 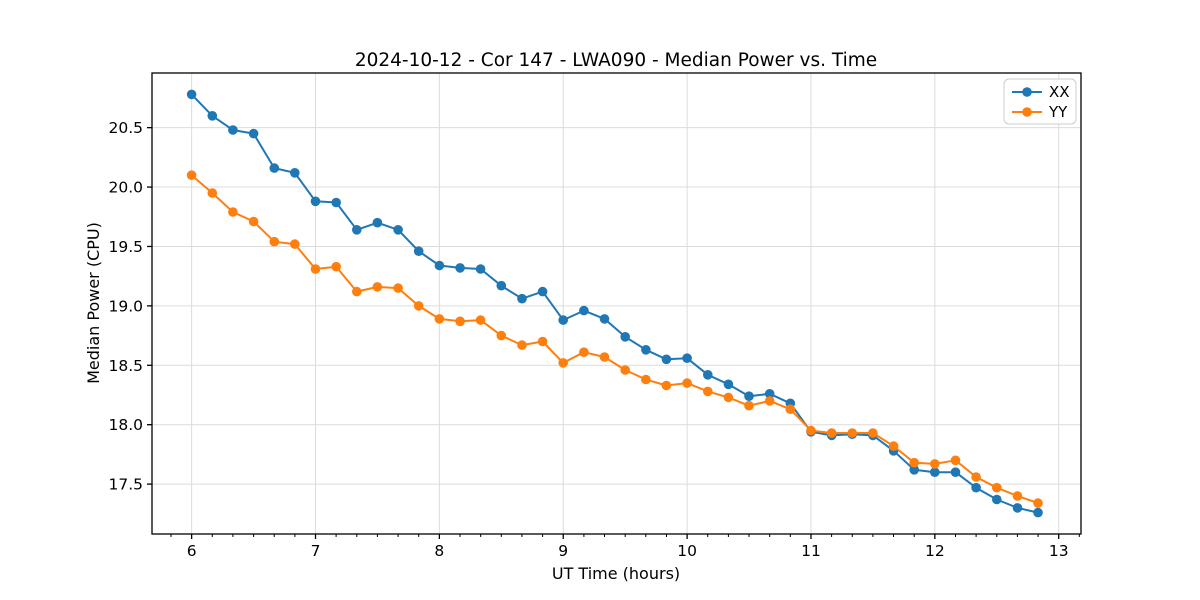 What do you see at coordinates (439, 551) in the screenshot?
I see `x-tick-label: 8` at bounding box center [439, 551].